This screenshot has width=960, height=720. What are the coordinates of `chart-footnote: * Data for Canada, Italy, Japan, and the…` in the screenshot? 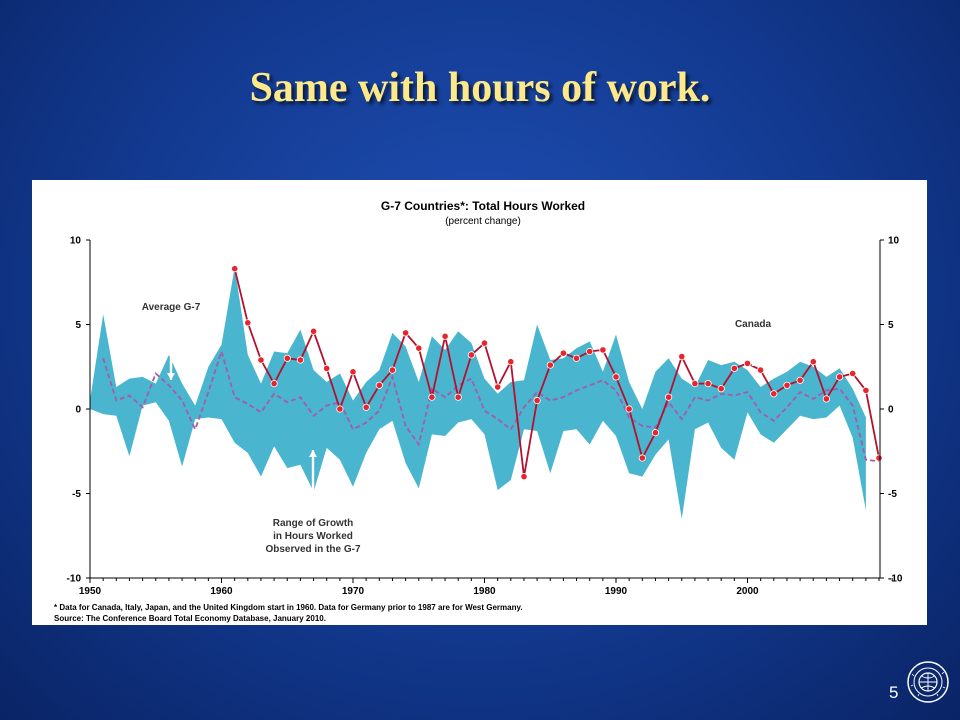 It's located at (288, 607).